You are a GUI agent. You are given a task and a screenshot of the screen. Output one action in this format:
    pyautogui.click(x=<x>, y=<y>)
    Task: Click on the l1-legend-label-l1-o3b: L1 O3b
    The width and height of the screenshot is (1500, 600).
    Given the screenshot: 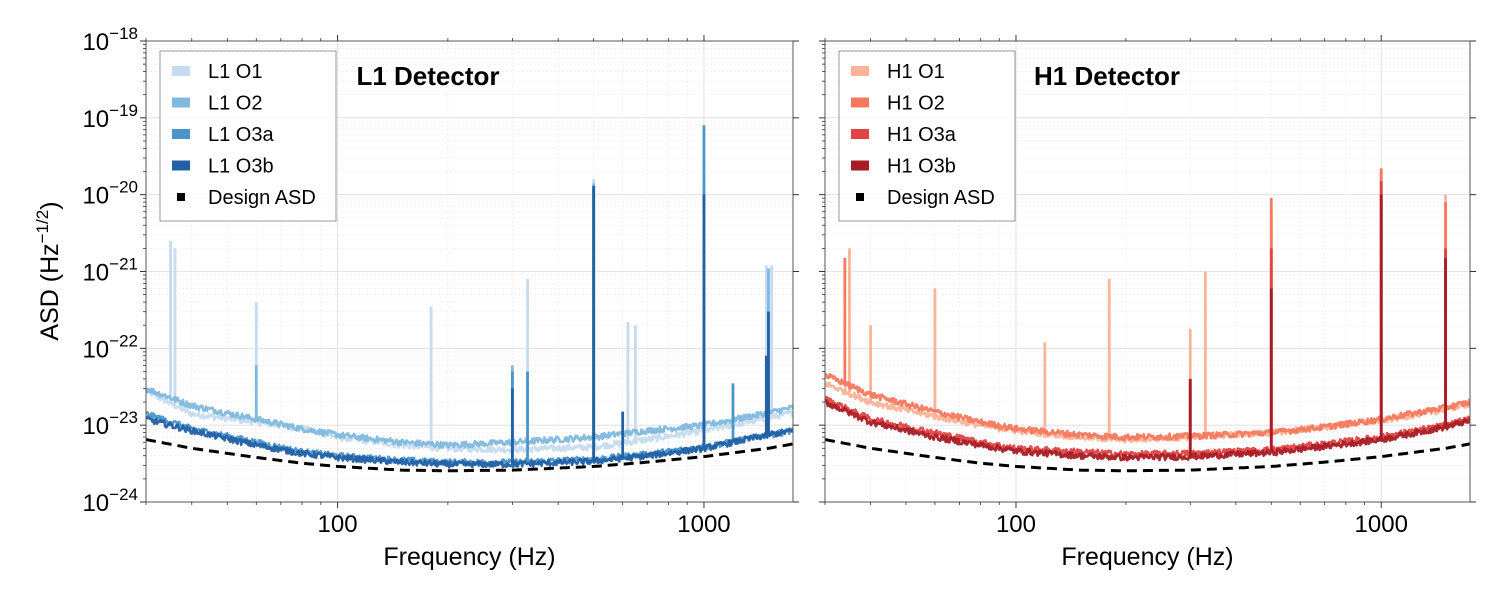 What is the action you would take?
    pyautogui.click(x=241, y=167)
    